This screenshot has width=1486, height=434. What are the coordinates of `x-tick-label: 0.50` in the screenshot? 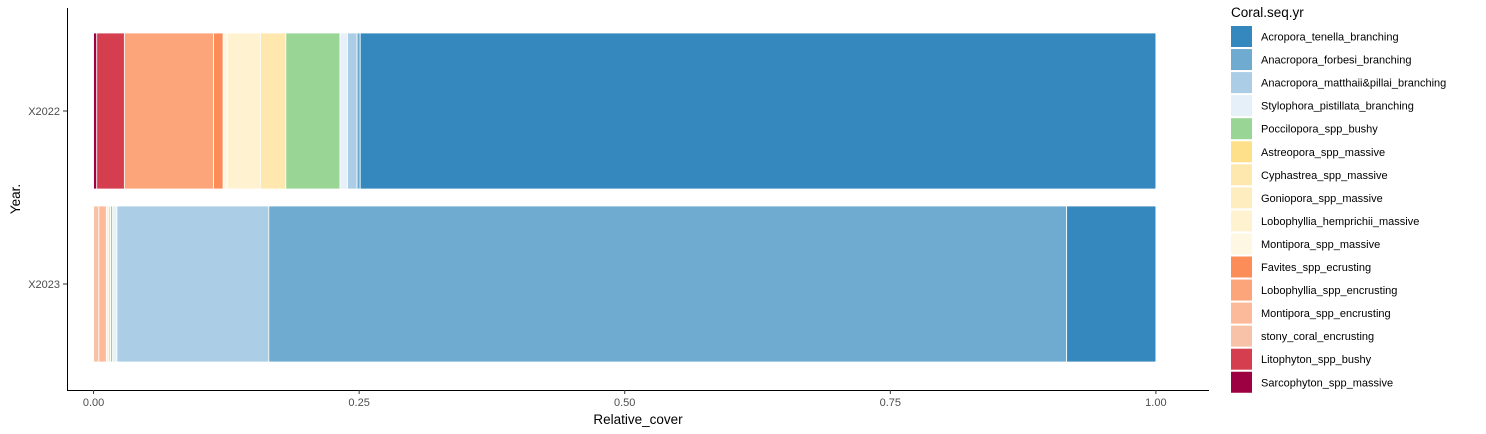 It's located at (624, 403).